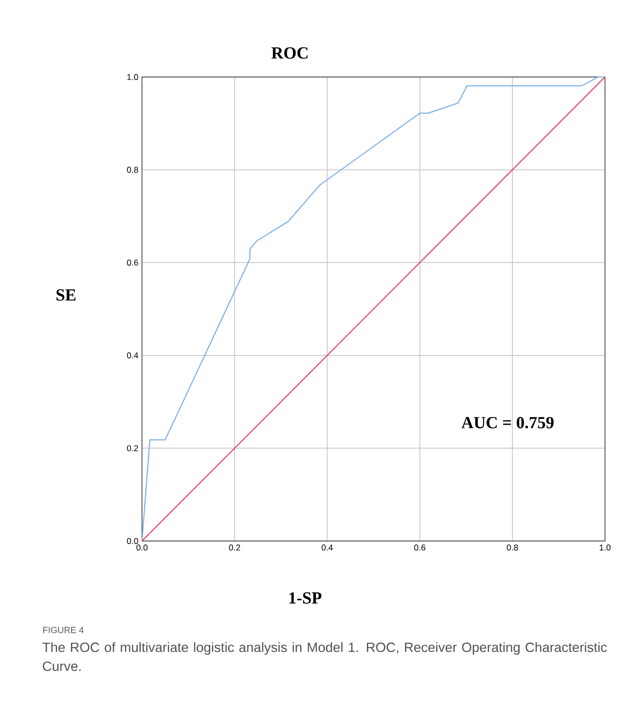 This screenshot has width=644, height=715. Describe the element at coordinates (605, 547) in the screenshot. I see `x-tick-label: 1.0` at that location.